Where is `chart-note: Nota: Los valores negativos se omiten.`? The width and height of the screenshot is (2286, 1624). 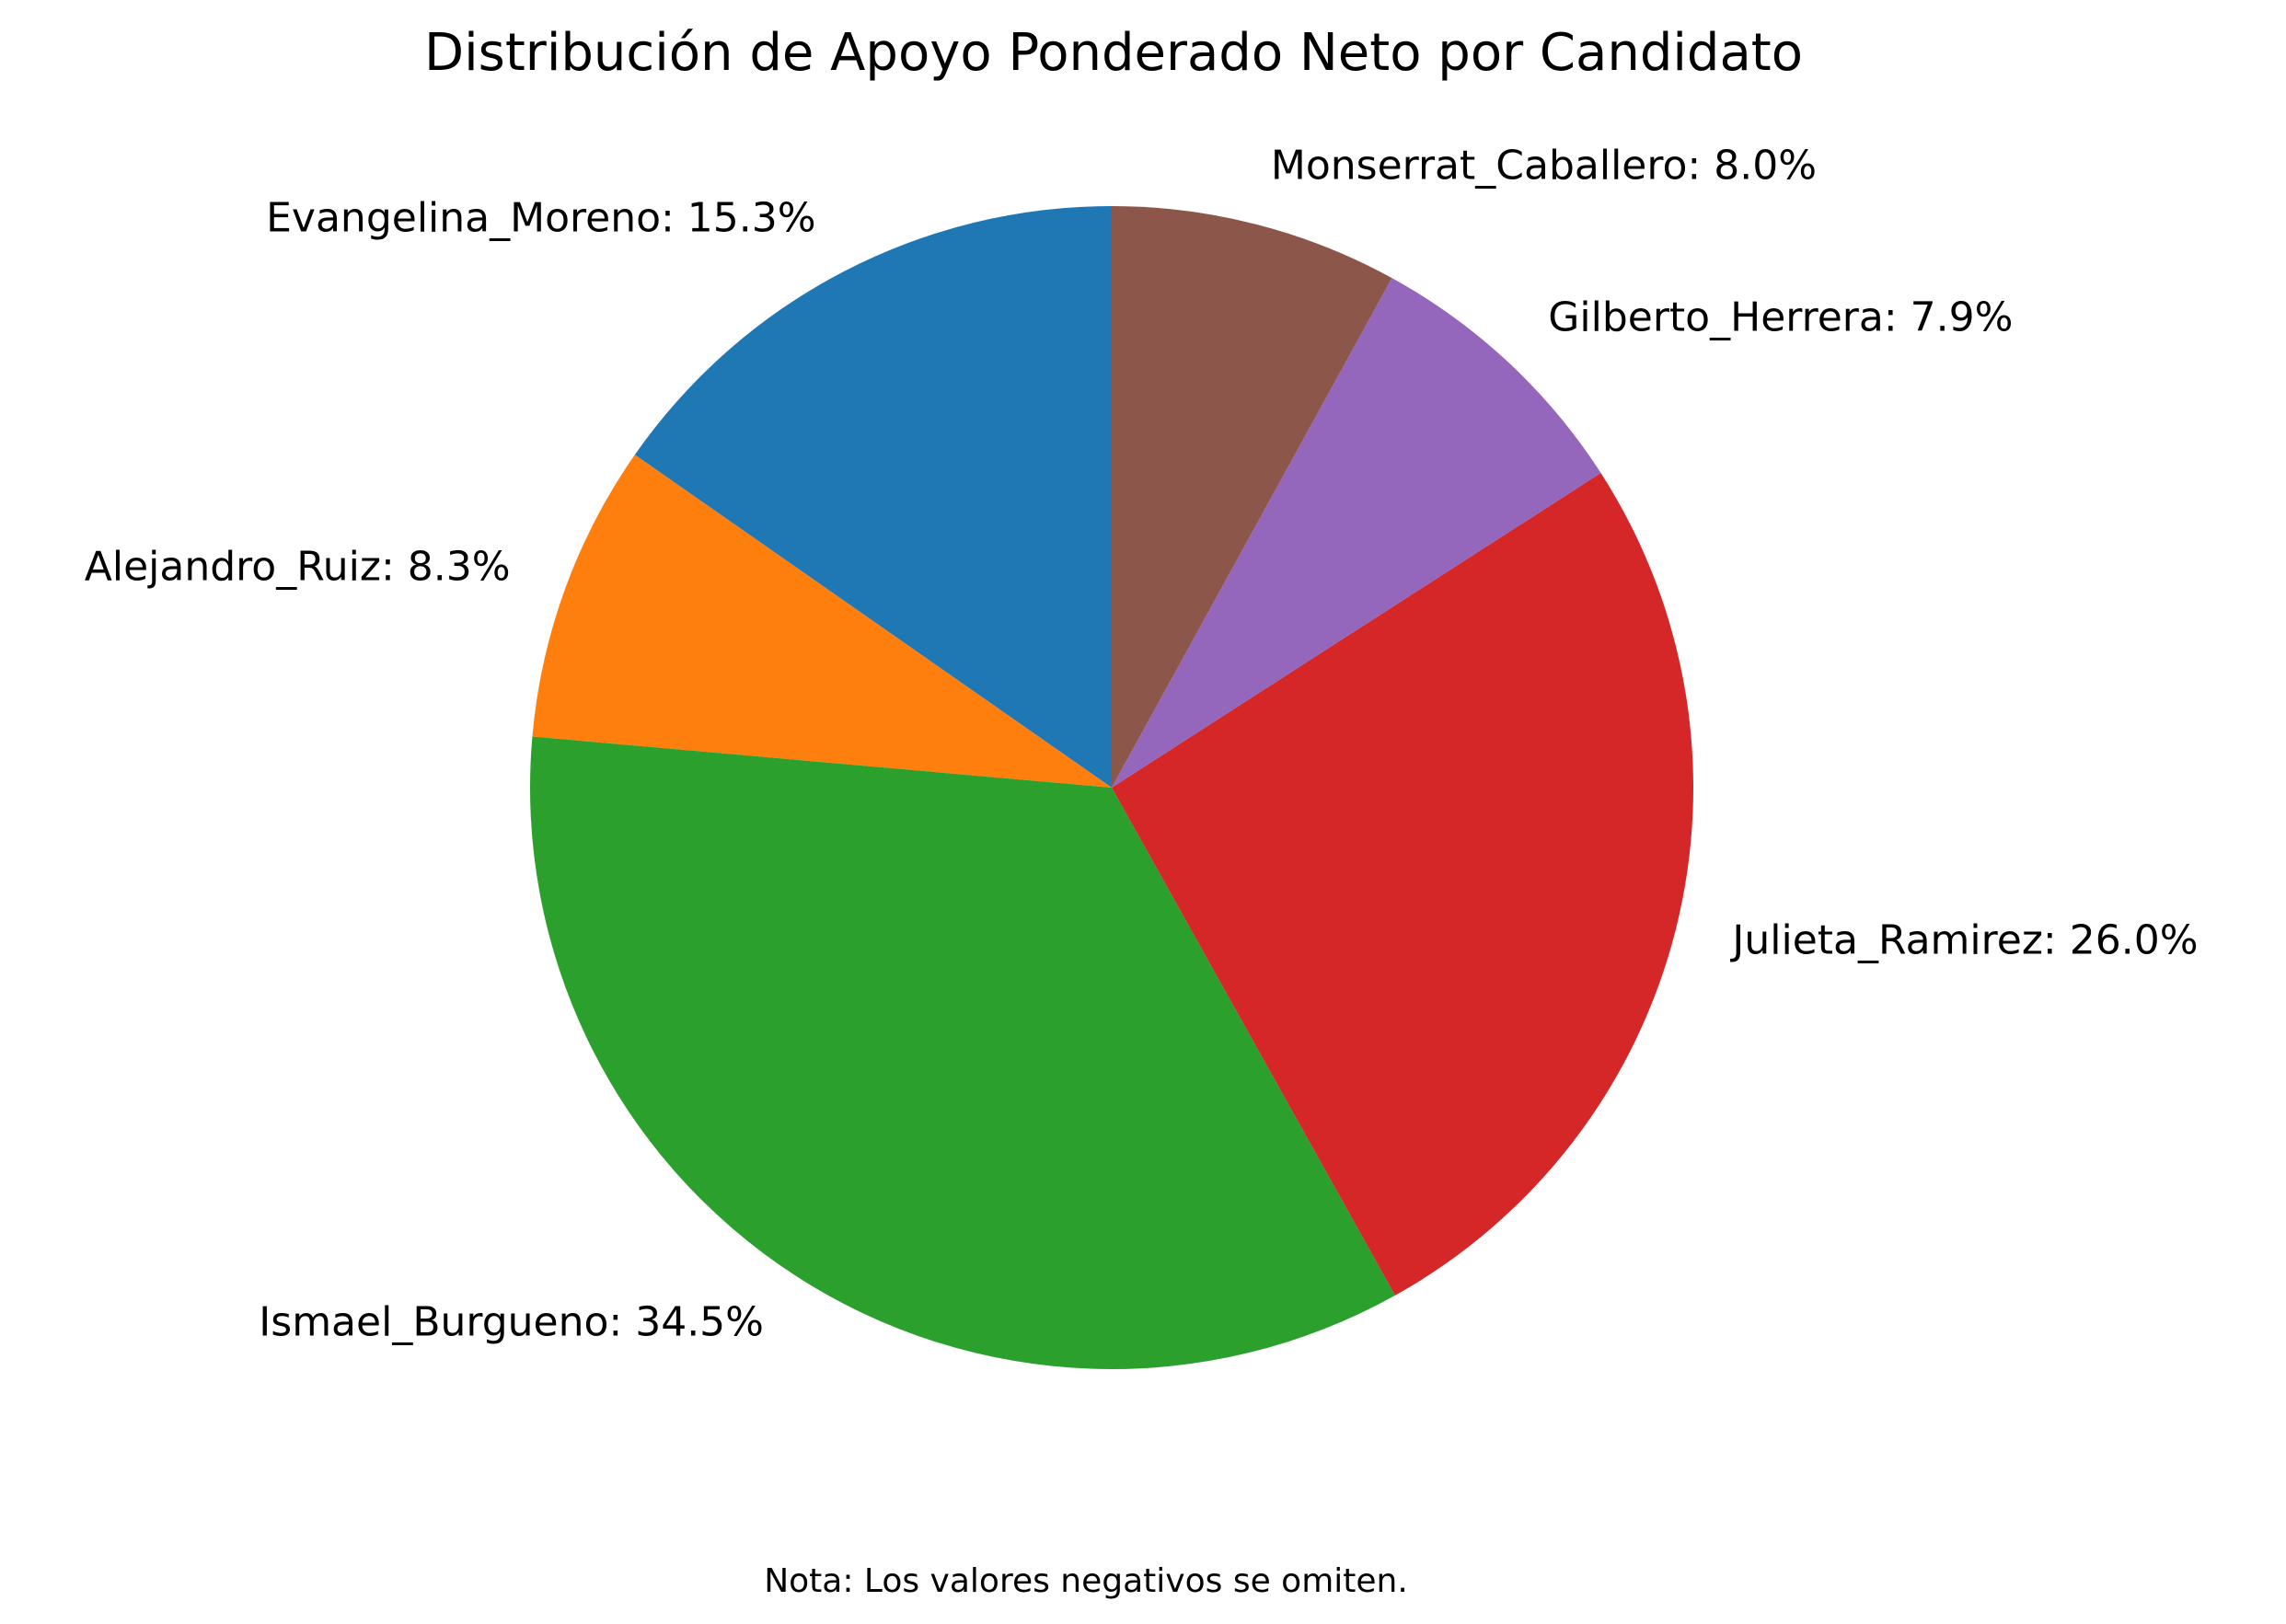 chart-note: Nota: Los valores negativos se omiten. is located at coordinates (1086, 1581).